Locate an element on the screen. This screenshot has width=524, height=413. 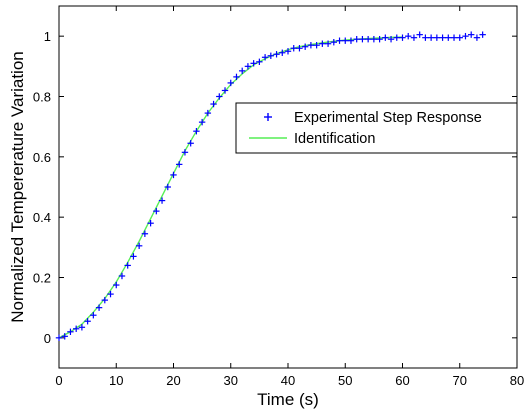
legend-label-experimental: Experimental Step Response is located at coordinates (388, 118).